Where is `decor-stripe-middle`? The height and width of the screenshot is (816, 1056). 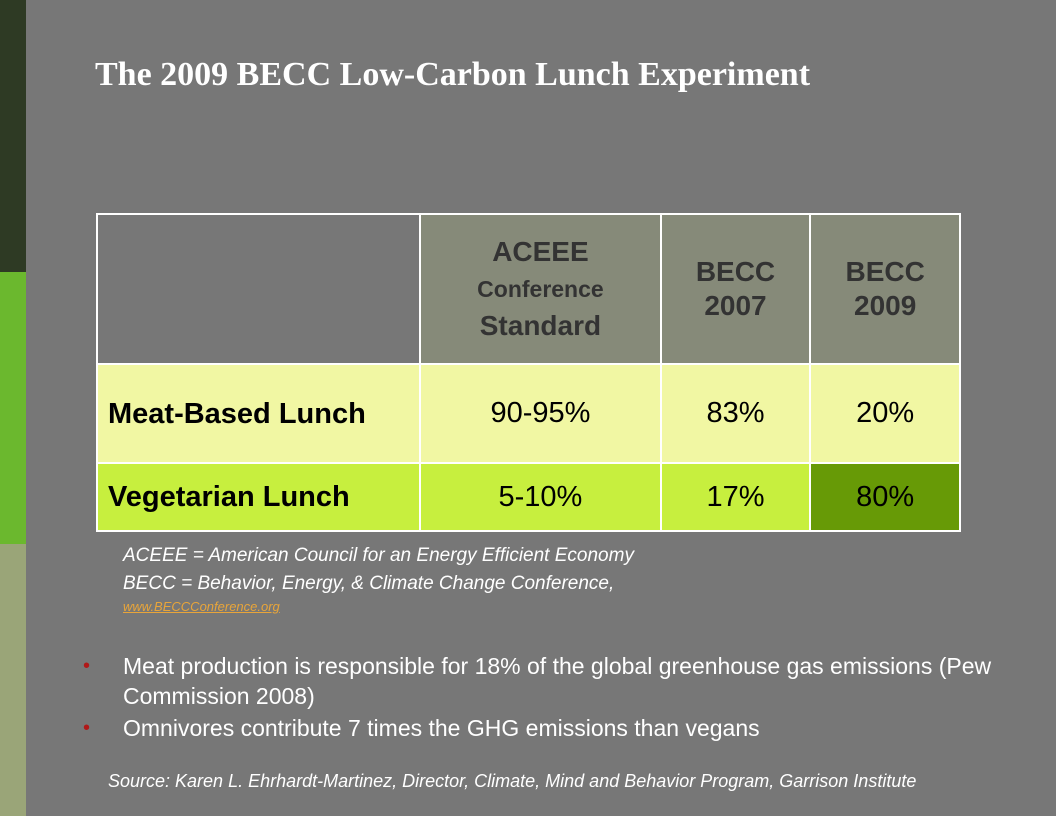 decor-stripe-middle is located at coordinates (13, 408).